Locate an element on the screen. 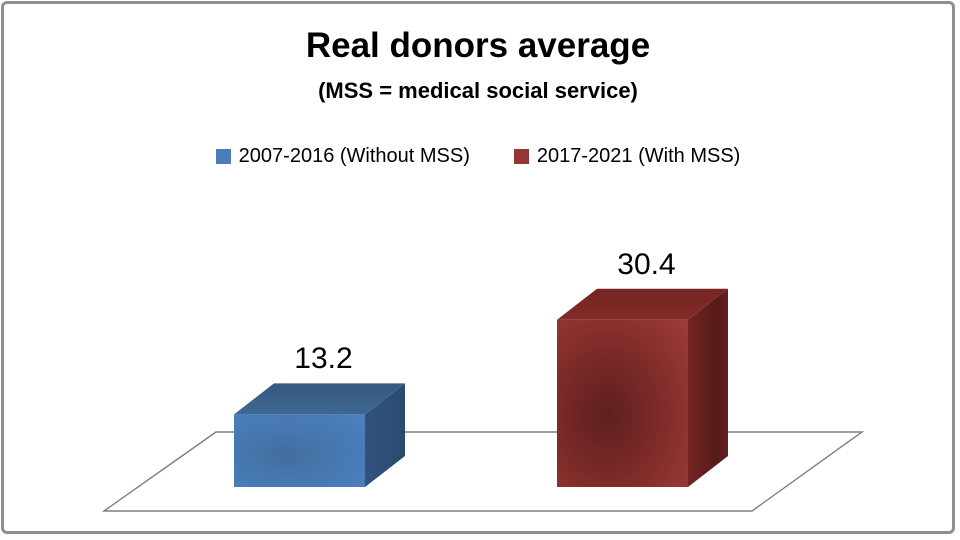  bar-with-mss-front is located at coordinates (622, 403).